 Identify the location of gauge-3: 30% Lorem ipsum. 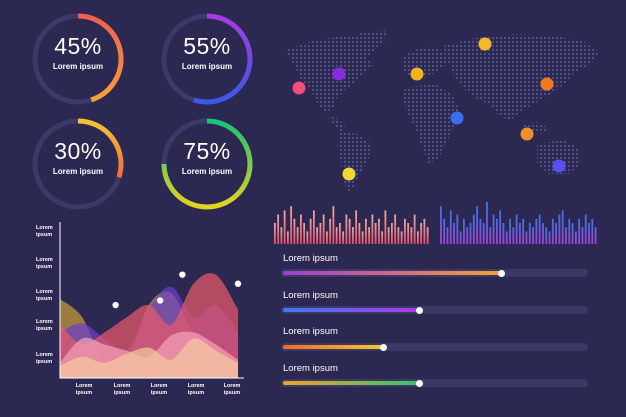
(78, 164).